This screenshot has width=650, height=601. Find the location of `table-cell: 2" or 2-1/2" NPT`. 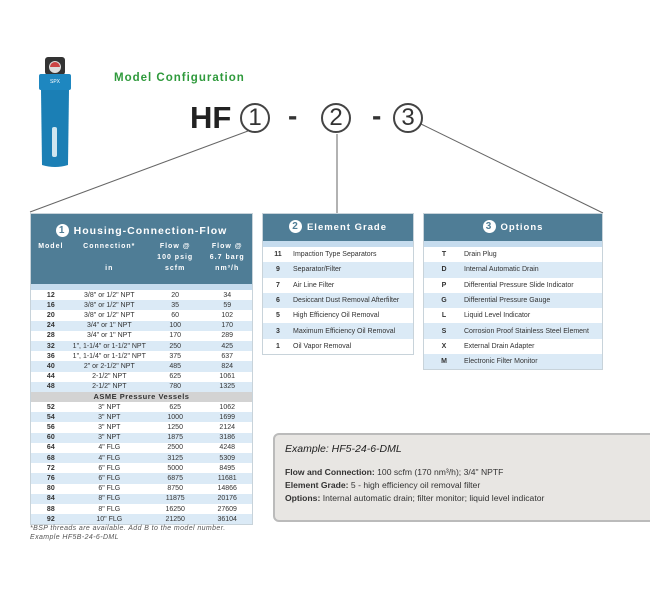

table-cell: 2" or 2-1/2" NPT is located at coordinates (109, 366).